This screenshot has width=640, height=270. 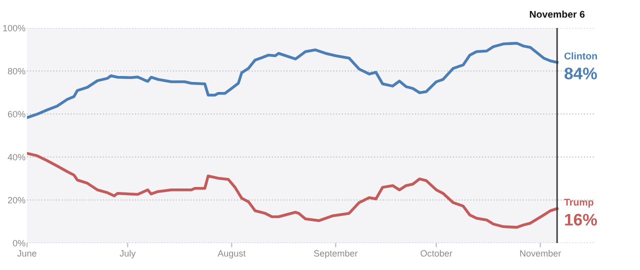 What do you see at coordinates (17, 114) in the screenshot?
I see `y-tick-label: 60%` at bounding box center [17, 114].